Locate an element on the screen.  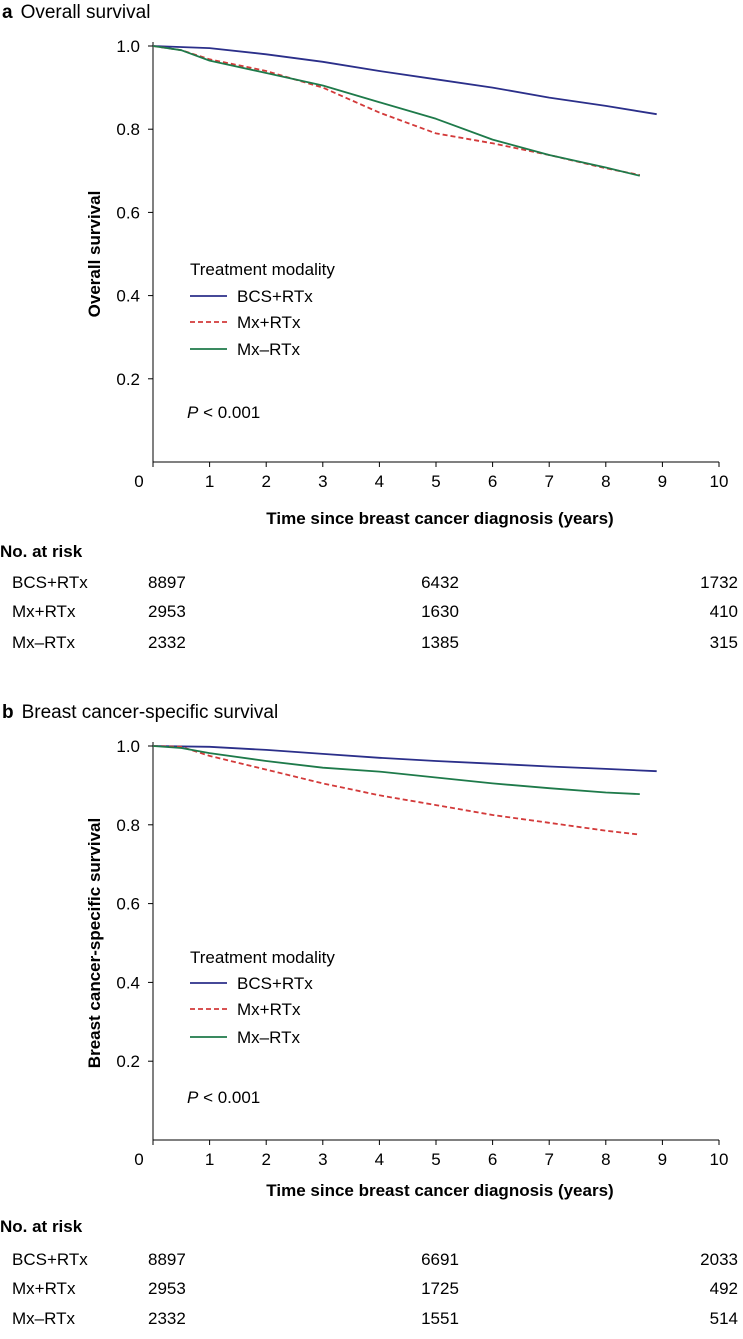
panel-header: a Overall survival is located at coordinates (76, 13).